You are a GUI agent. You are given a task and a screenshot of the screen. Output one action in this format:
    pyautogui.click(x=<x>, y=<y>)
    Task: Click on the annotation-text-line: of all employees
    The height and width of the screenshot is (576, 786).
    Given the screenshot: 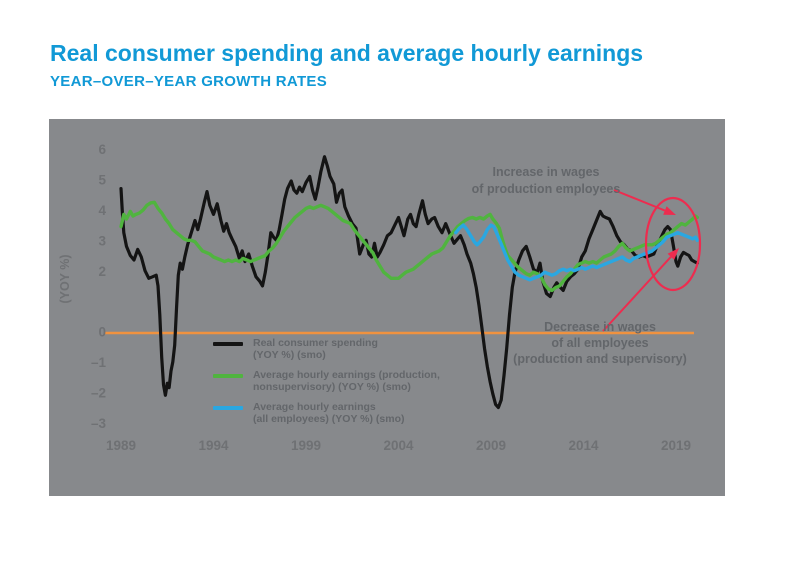 What is the action you would take?
    pyautogui.click(x=600, y=343)
    